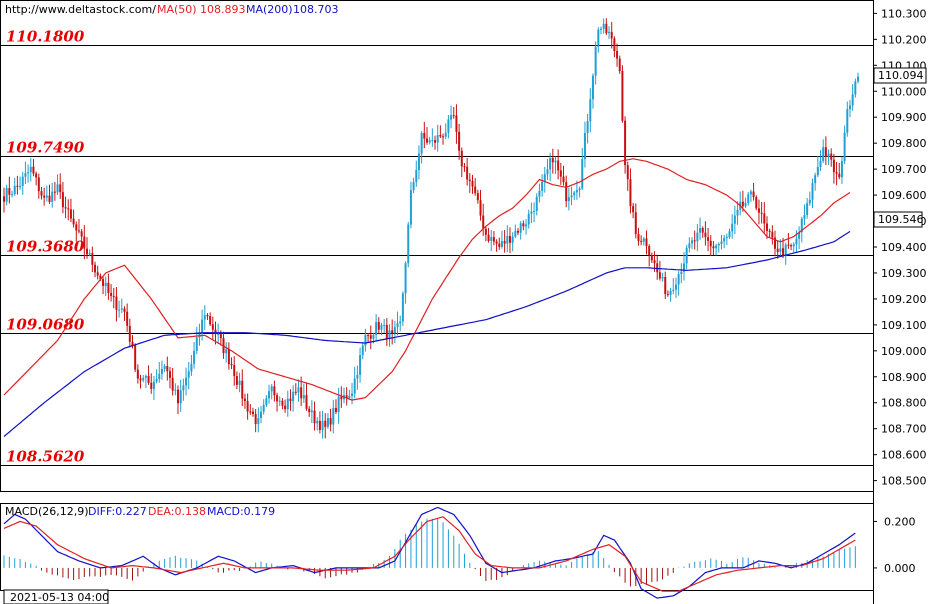 Image resolution: width=930 pixels, height=604 pixels. Describe the element at coordinates (45, 457) in the screenshot. I see `level-label: 108.5620` at that location.